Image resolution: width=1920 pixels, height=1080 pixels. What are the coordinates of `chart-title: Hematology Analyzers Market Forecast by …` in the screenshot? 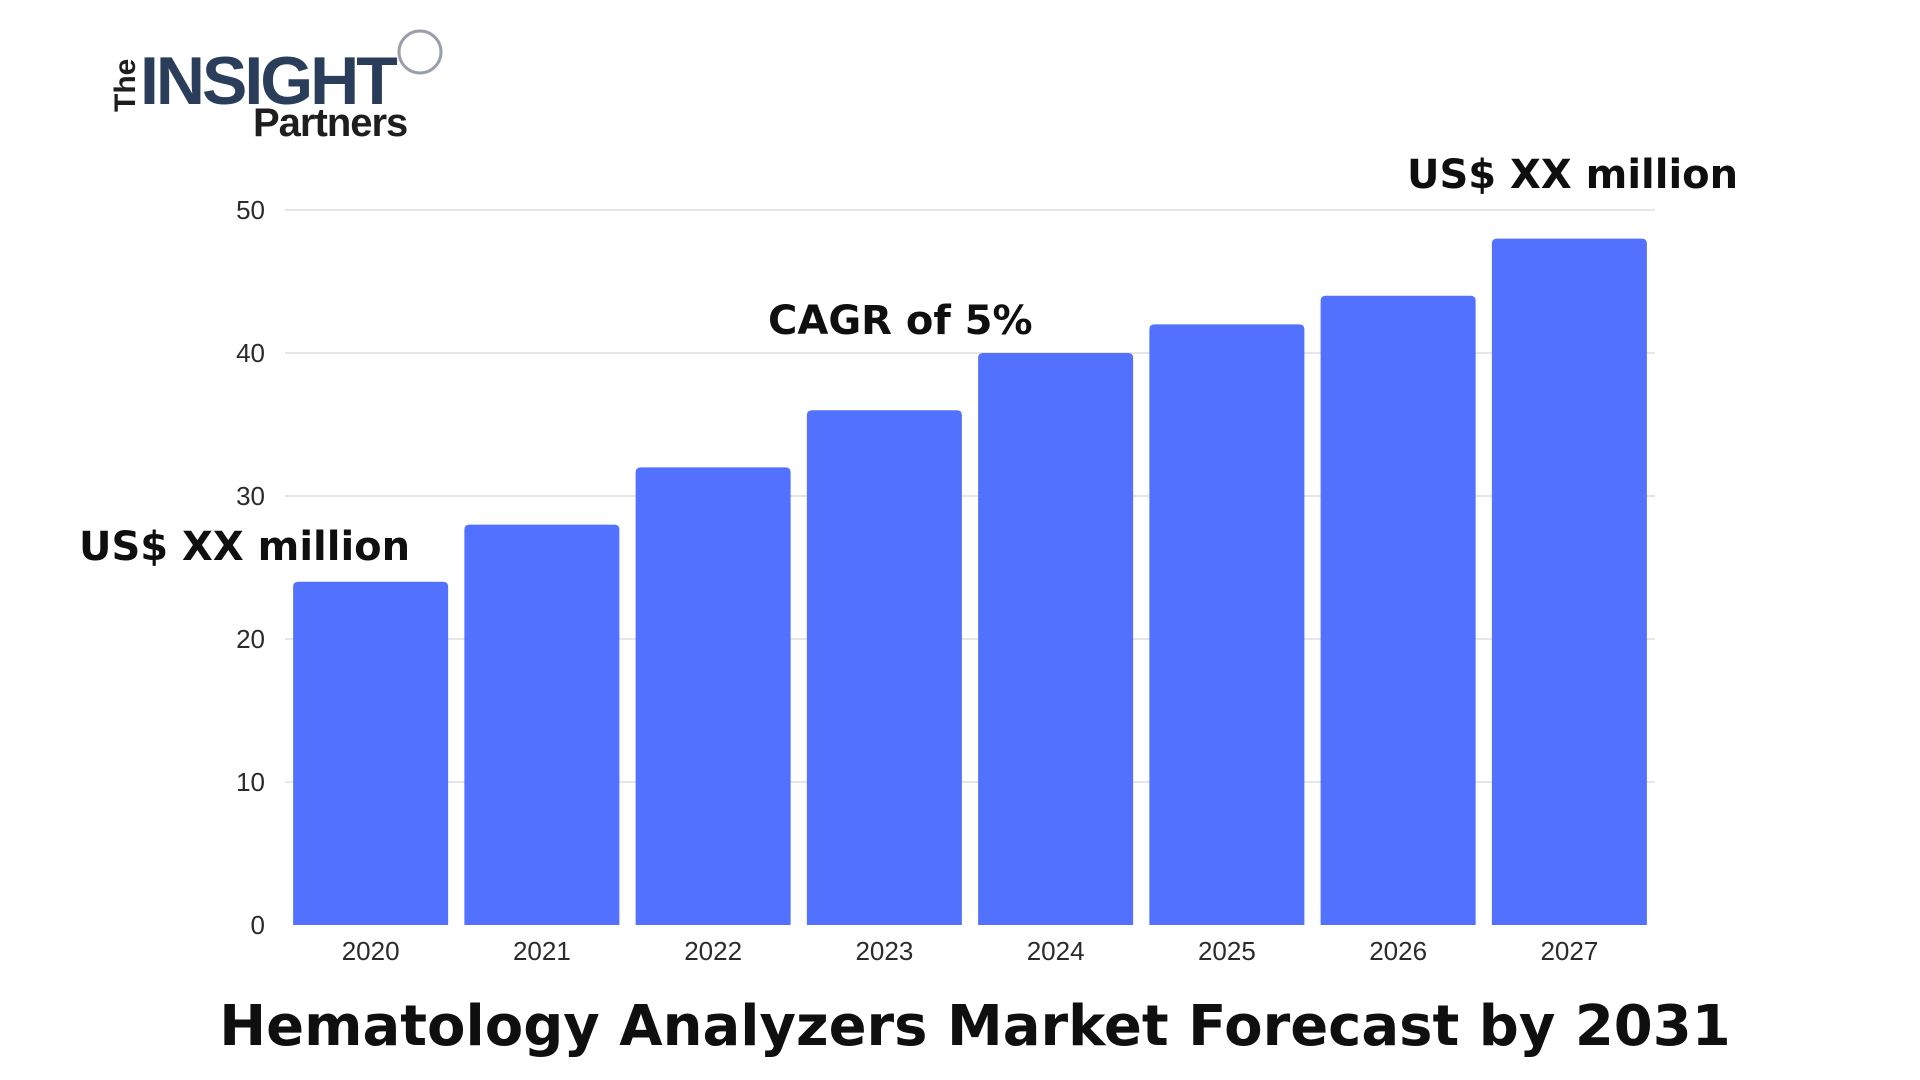 It's located at (974, 1026).